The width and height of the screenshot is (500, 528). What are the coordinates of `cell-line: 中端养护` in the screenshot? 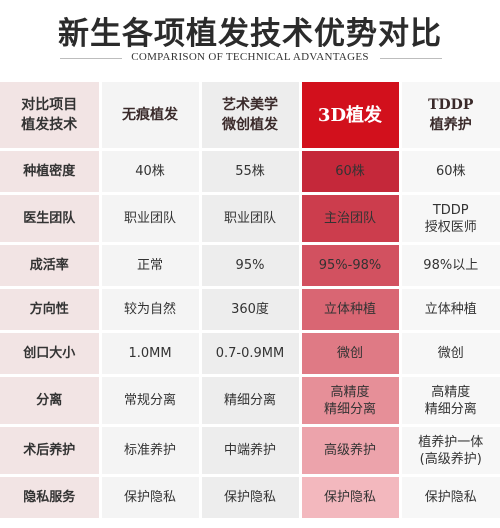 It's located at (249, 450).